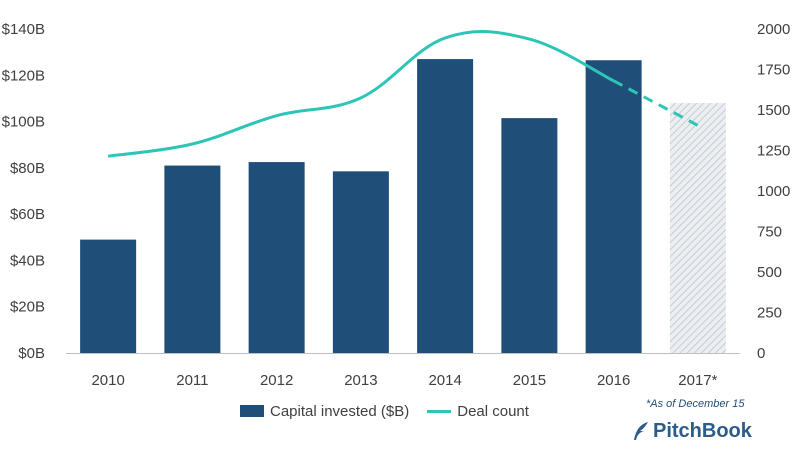  I want to click on x-tick-label: 2011, so click(192, 380).